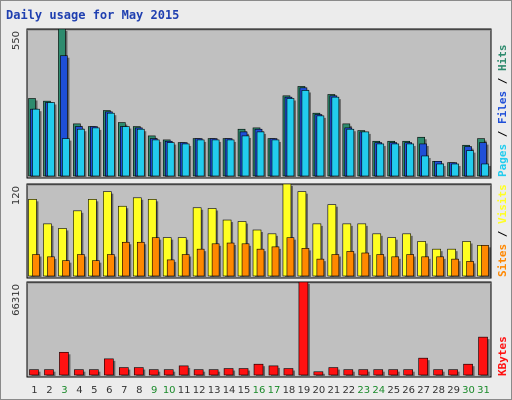 This screenshot has width=512, height=400. I want to click on x-tick-label: 1, so click(34, 390).